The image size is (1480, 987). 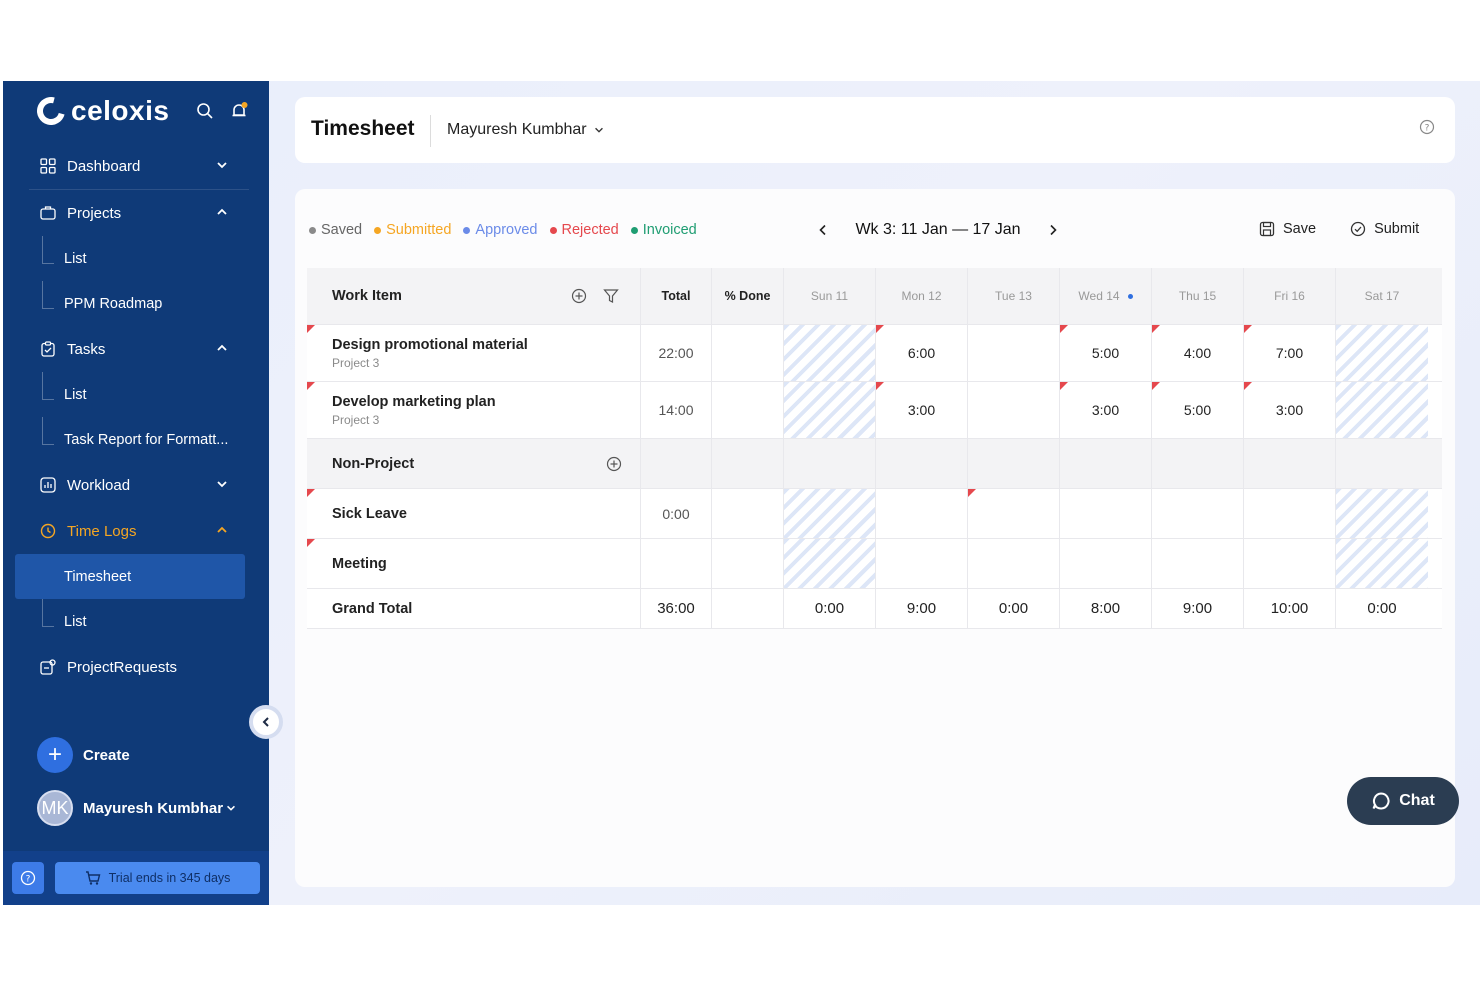 I want to click on sidebar-item-projects: Projects, so click(x=136, y=213).